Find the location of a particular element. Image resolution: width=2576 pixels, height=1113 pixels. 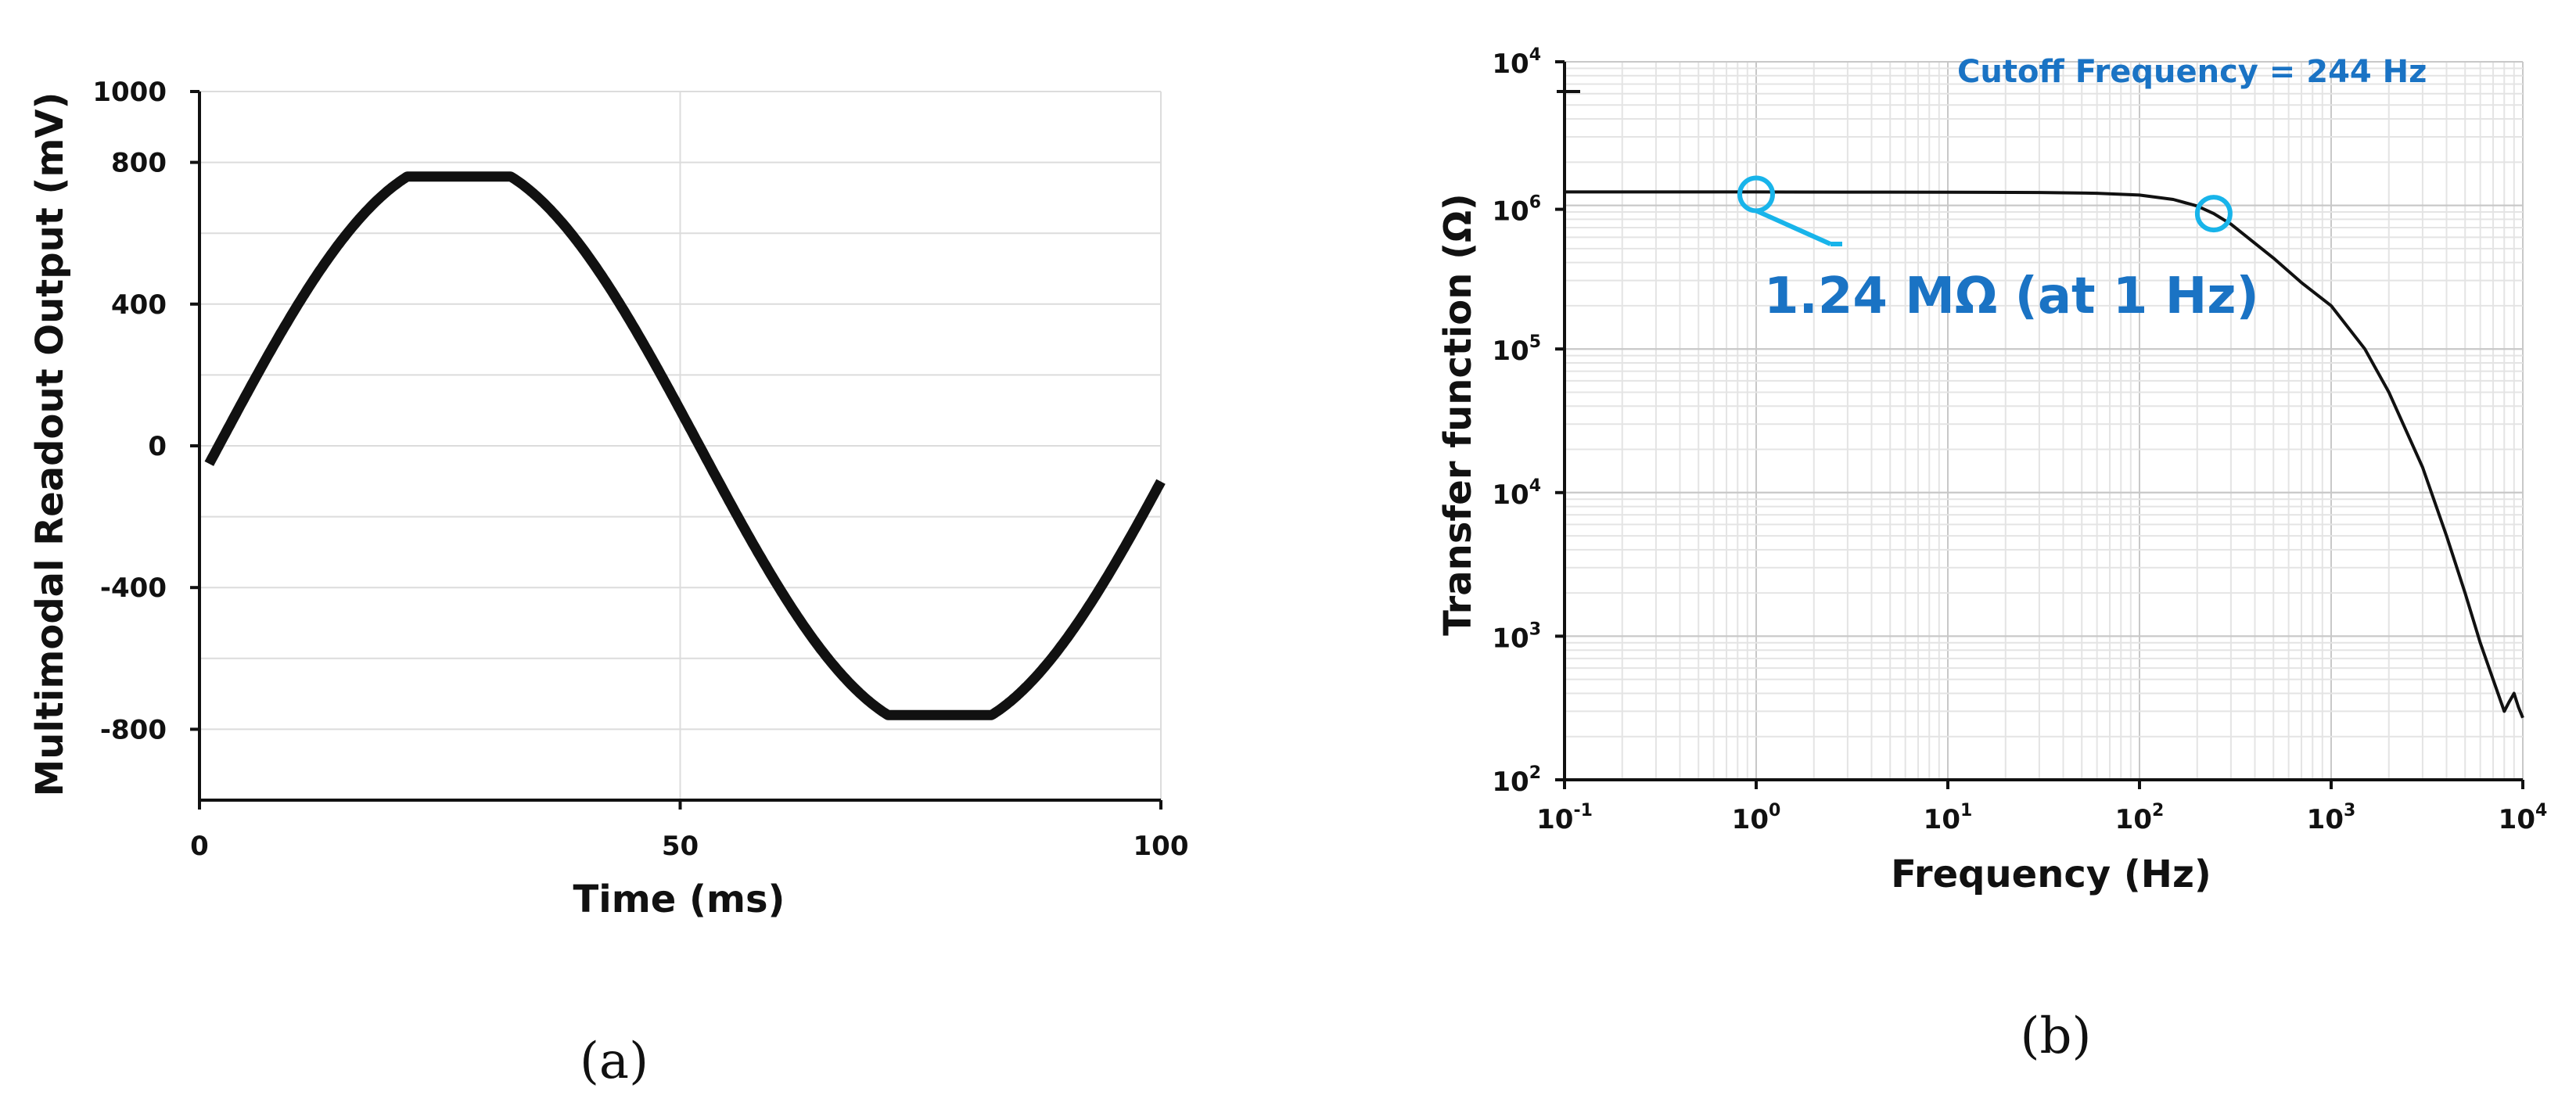

x-tick-label-exponent: 2 is located at coordinates (2158, 810).